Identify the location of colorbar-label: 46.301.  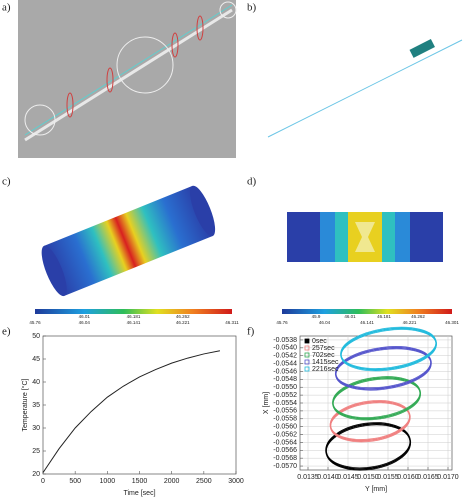
(452, 322).